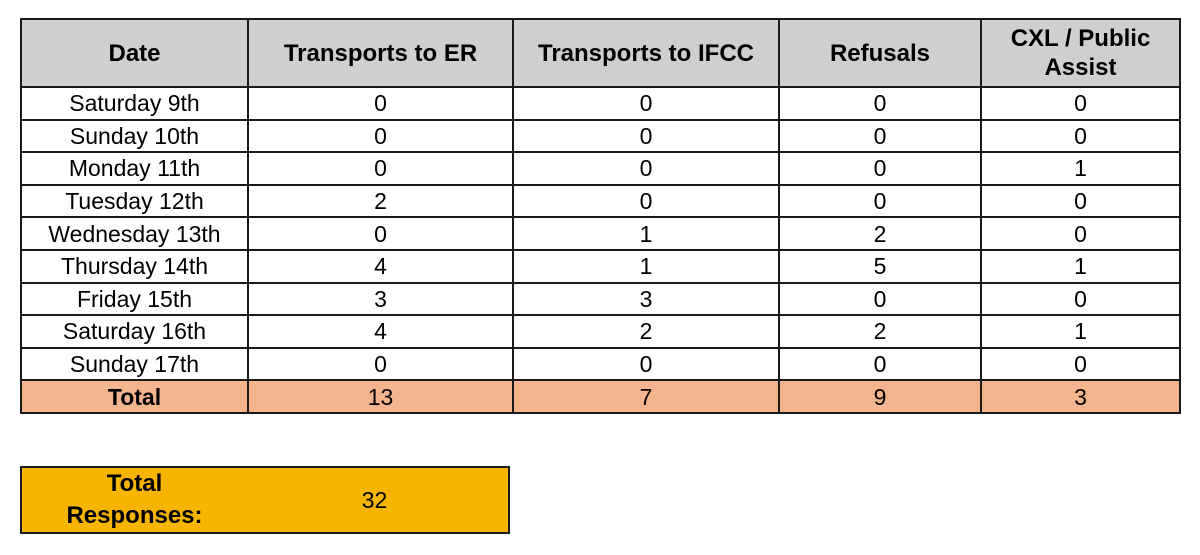 This screenshot has height=555, width=1200. I want to click on table-row: Sunday 17th 0 0 0 0, so click(600, 364).